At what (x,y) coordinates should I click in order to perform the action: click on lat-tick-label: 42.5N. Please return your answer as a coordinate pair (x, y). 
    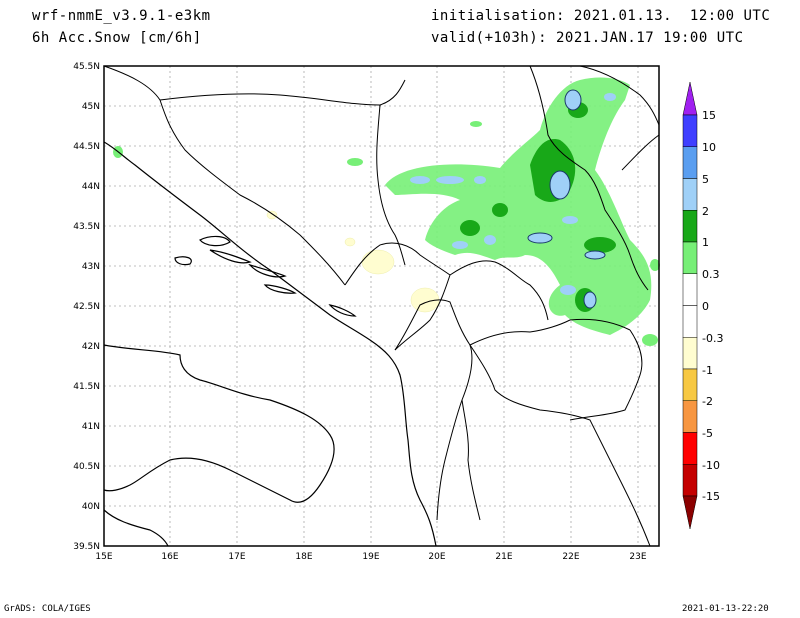
    Looking at the image, I should click on (86, 307).